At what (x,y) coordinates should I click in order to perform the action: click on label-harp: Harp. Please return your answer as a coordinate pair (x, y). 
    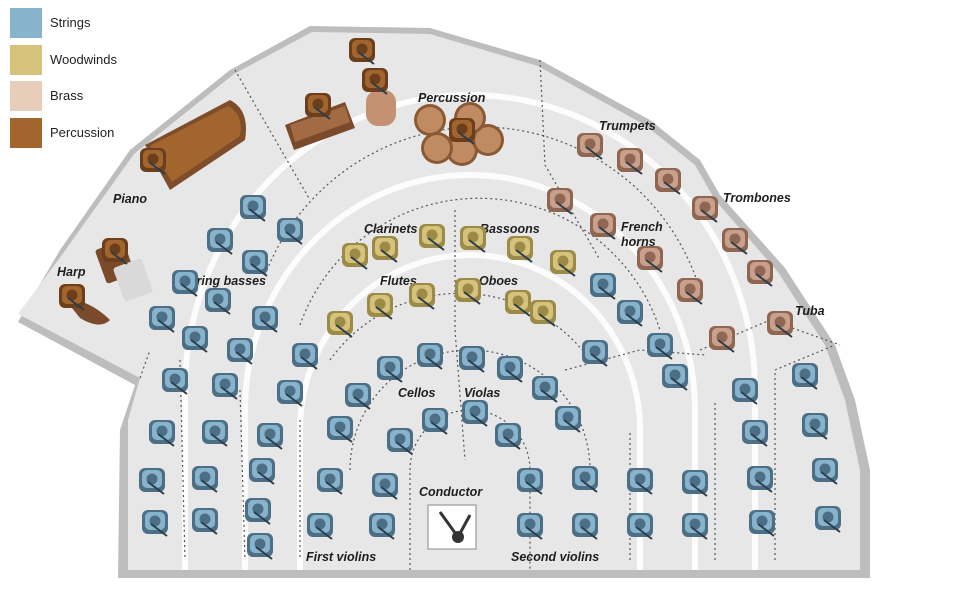
    Looking at the image, I should click on (71, 272).